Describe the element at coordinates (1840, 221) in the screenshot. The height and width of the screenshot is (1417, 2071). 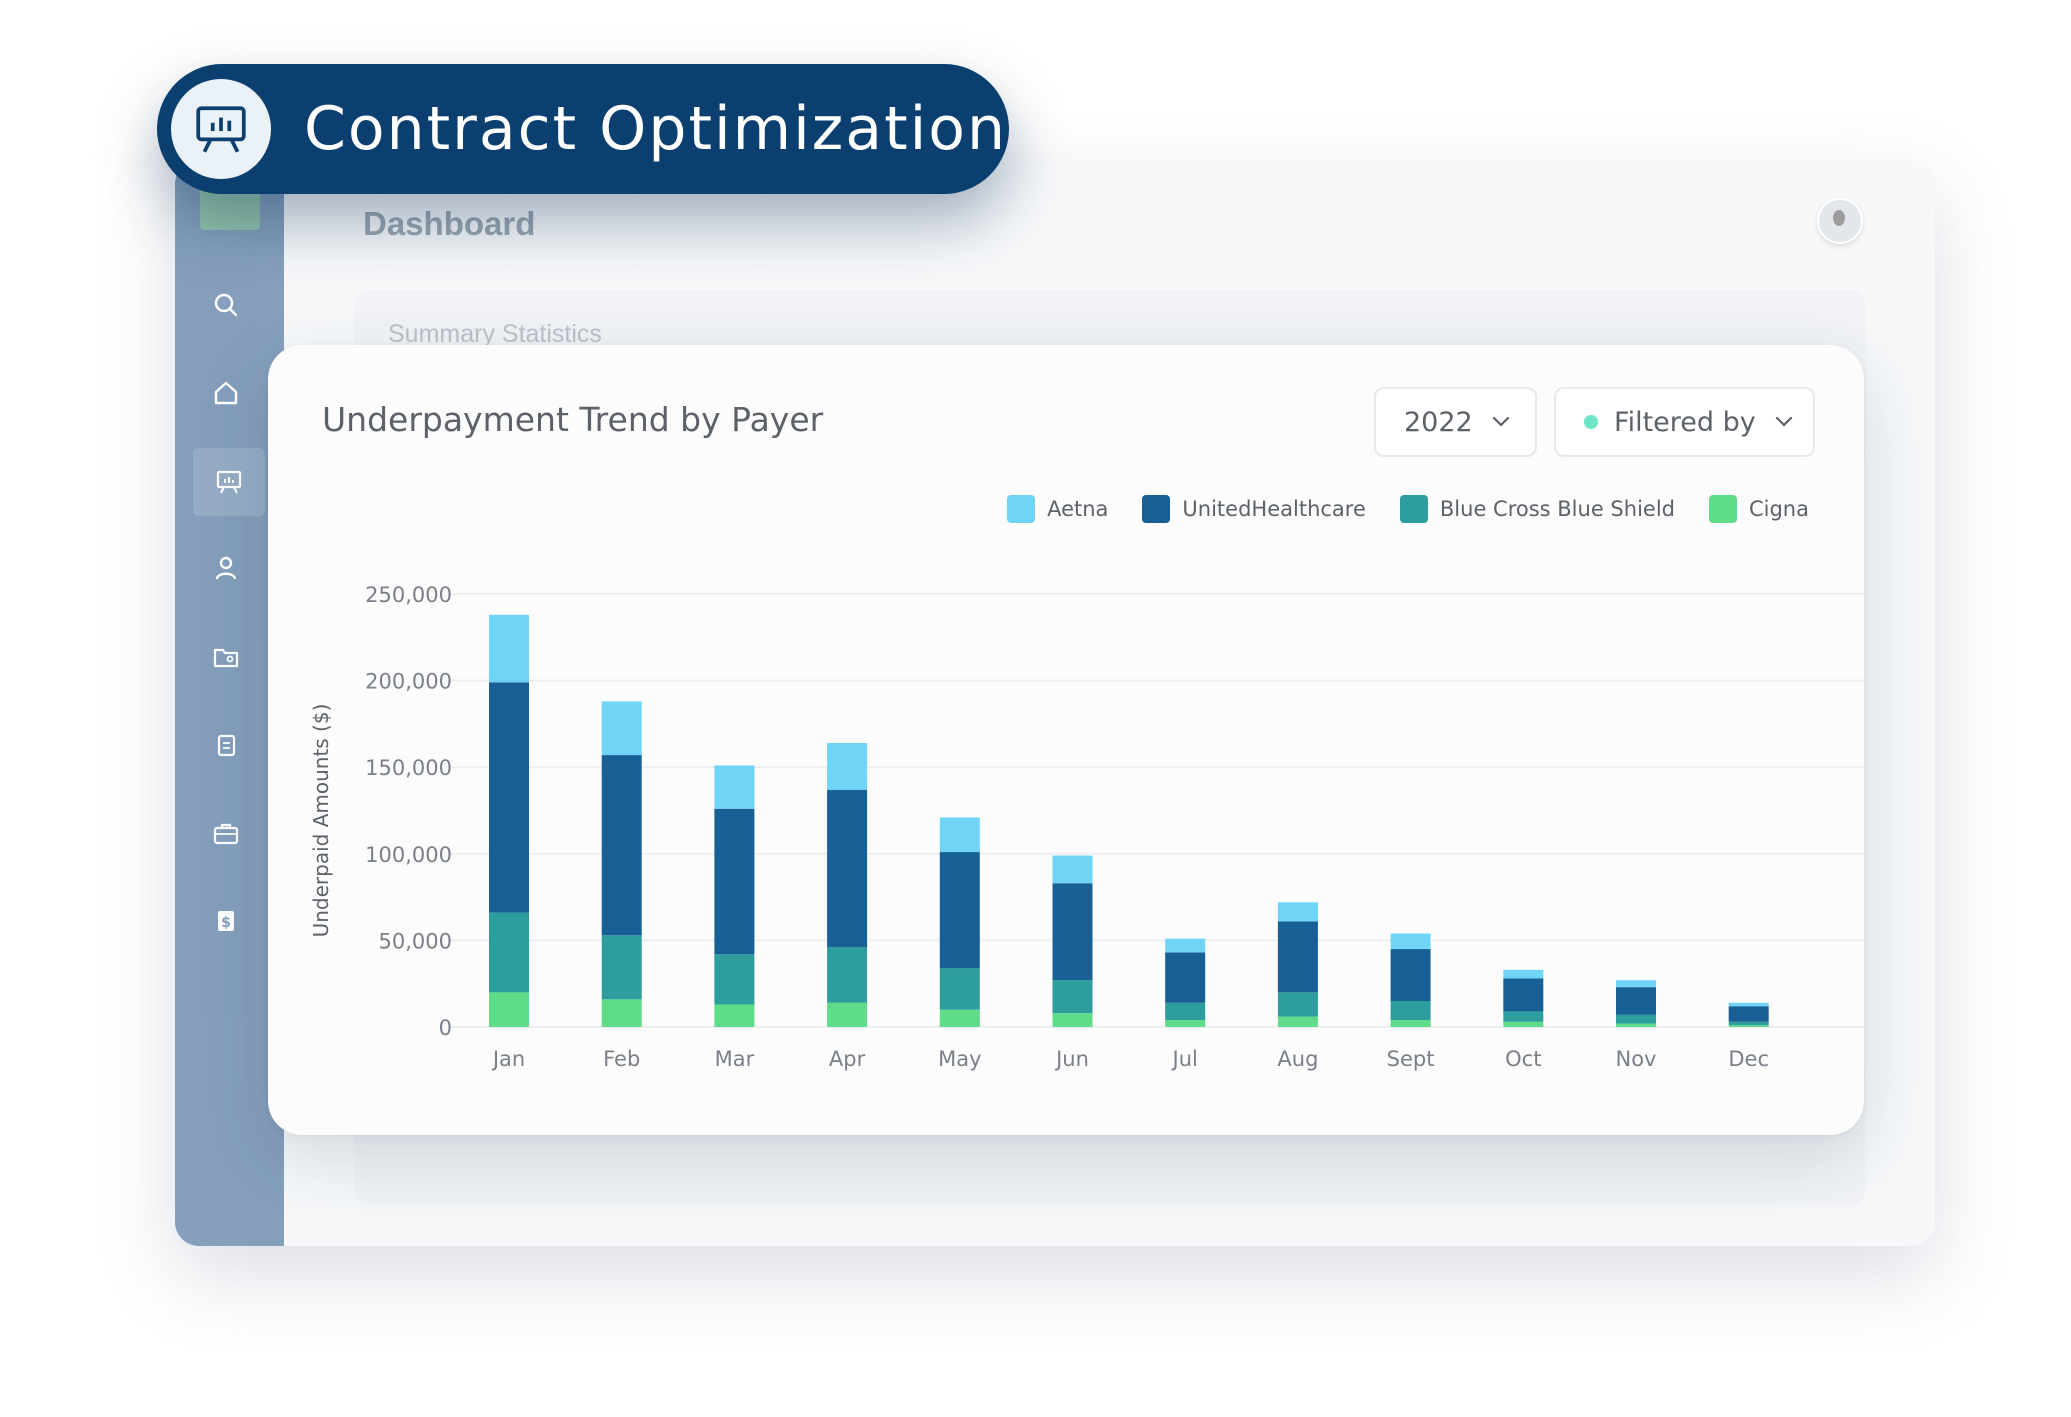
I see `avatar` at that location.